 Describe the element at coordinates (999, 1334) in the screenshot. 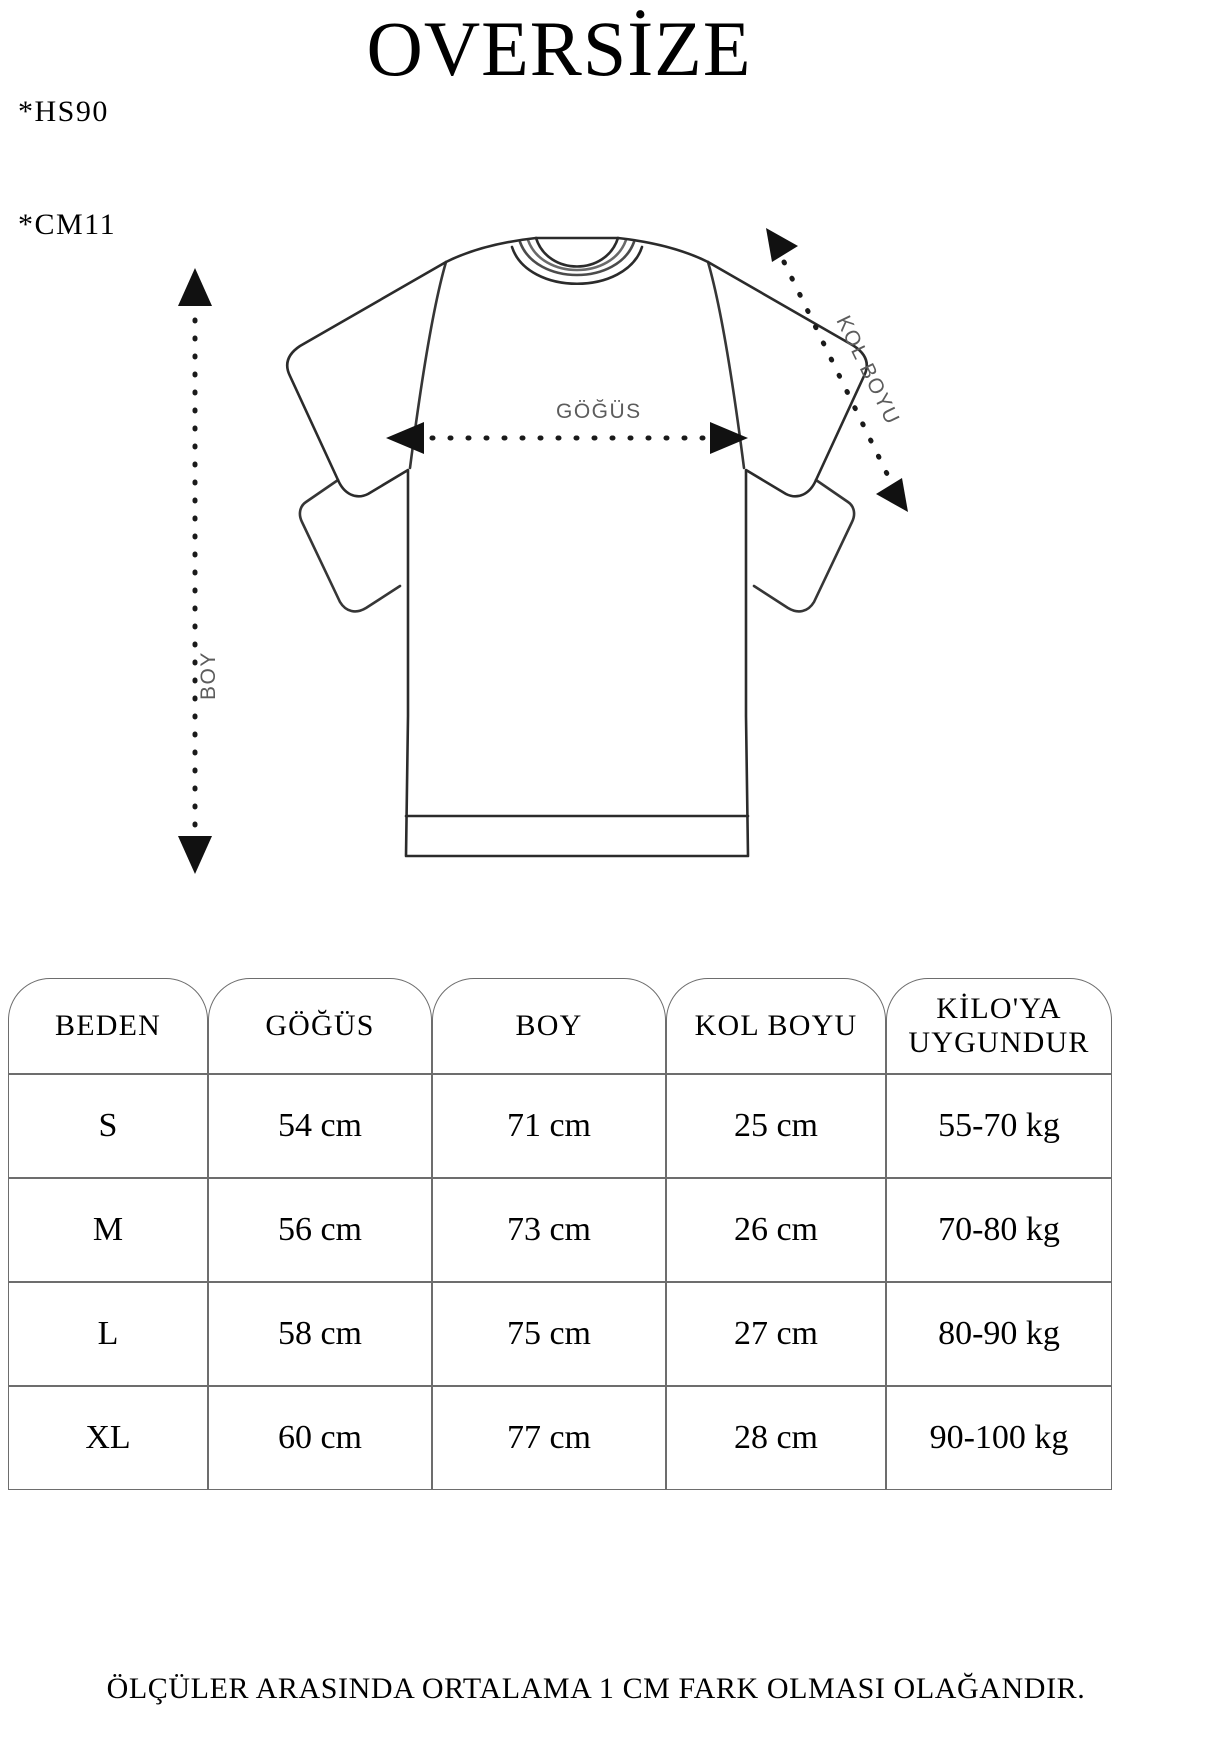

I see `cell-kilo: 80-90 kg` at that location.